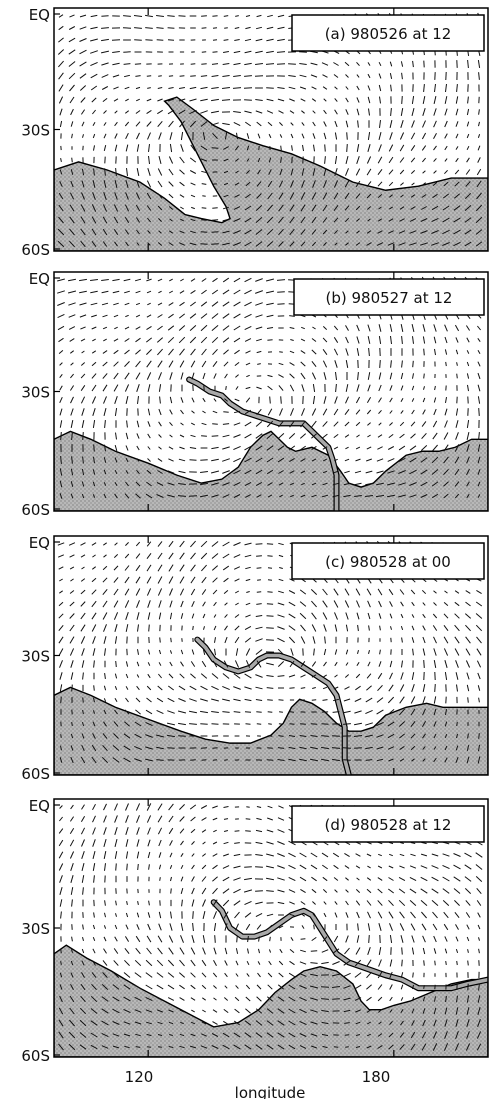  I want to click on x-axis-label: longitude, so click(270, 1091).